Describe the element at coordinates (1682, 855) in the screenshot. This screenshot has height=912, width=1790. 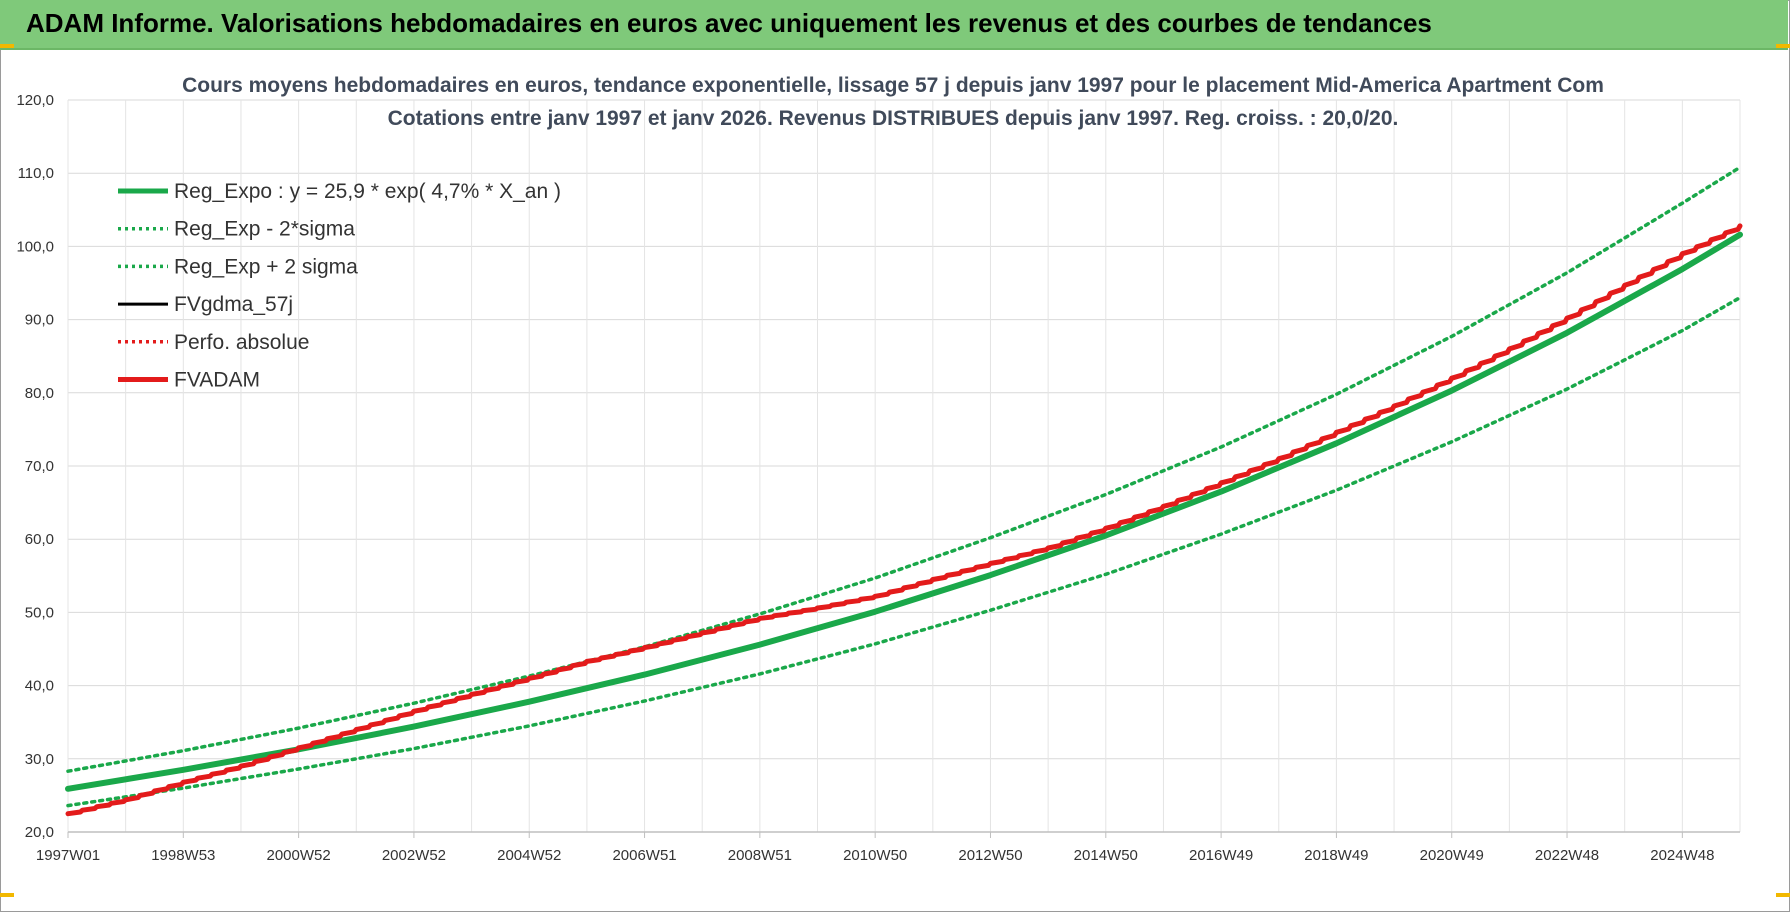
I see `x-tick-label: 2024W48` at that location.